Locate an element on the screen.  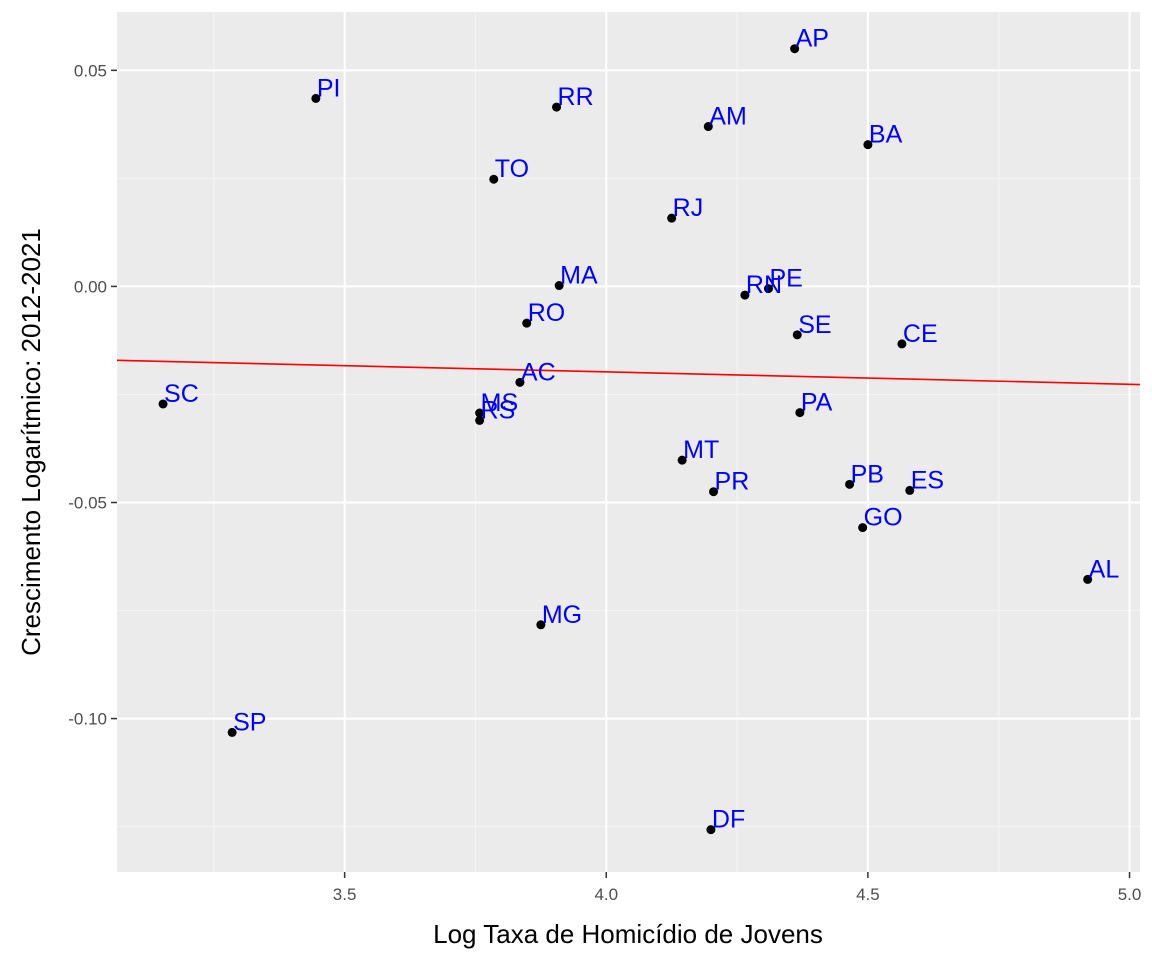
data-point-rs is located at coordinates (480, 420).